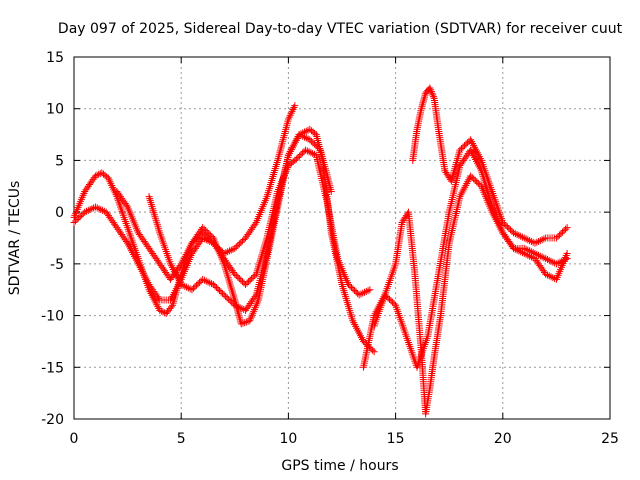  I want to click on series-satellite-track-d, so click(240, 222).